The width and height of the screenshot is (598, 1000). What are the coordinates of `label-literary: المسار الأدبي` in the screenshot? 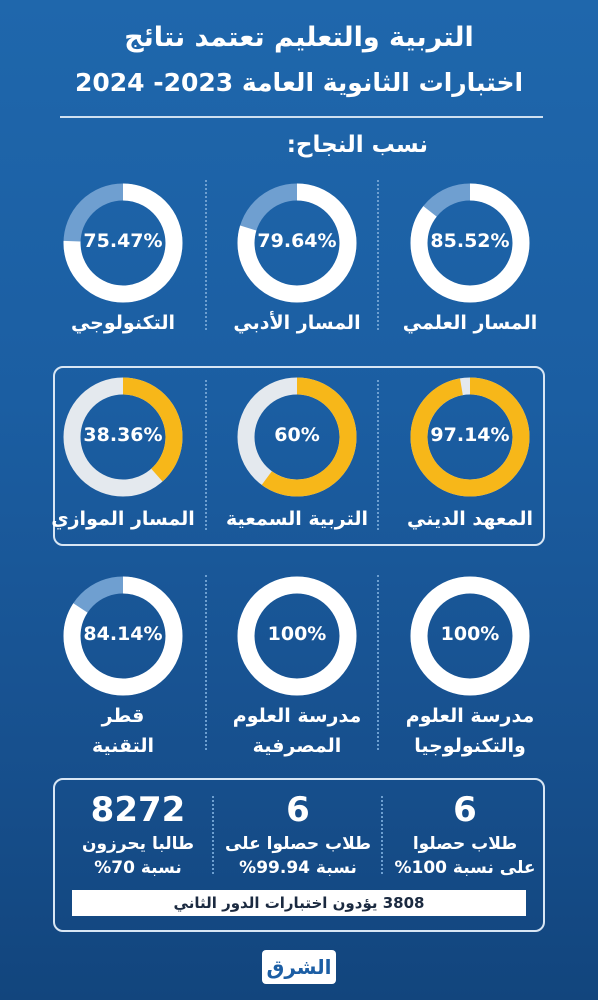 It's located at (297, 323).